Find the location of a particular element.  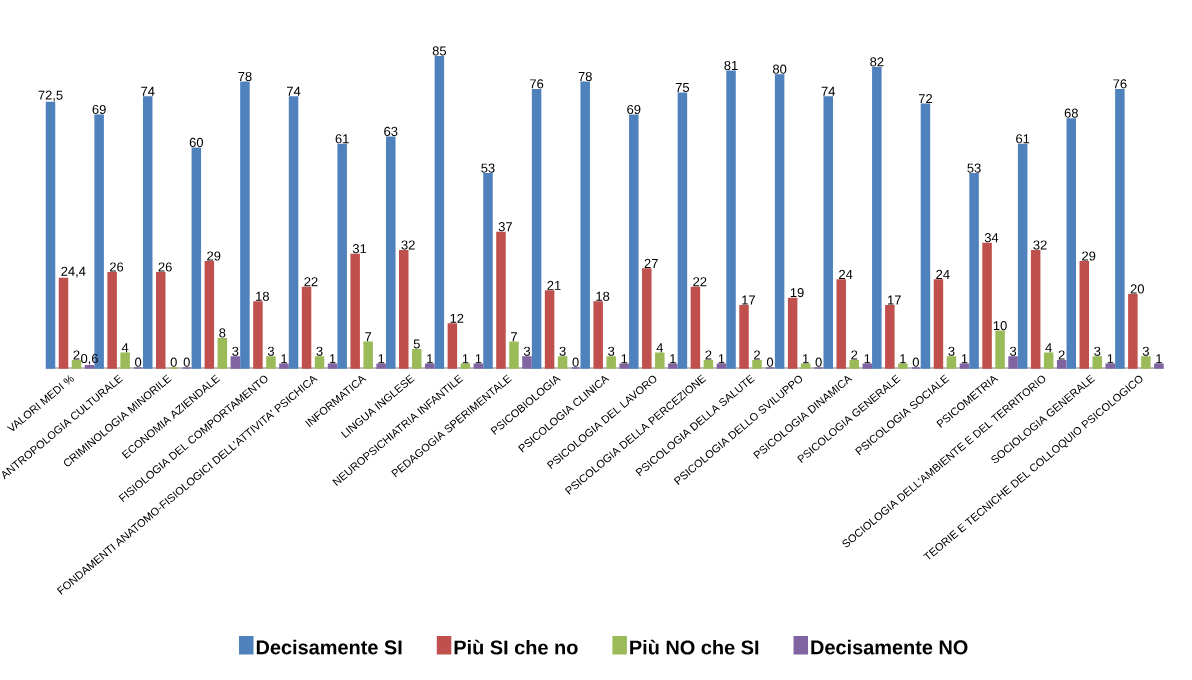

data-label: 80 is located at coordinates (779, 69).